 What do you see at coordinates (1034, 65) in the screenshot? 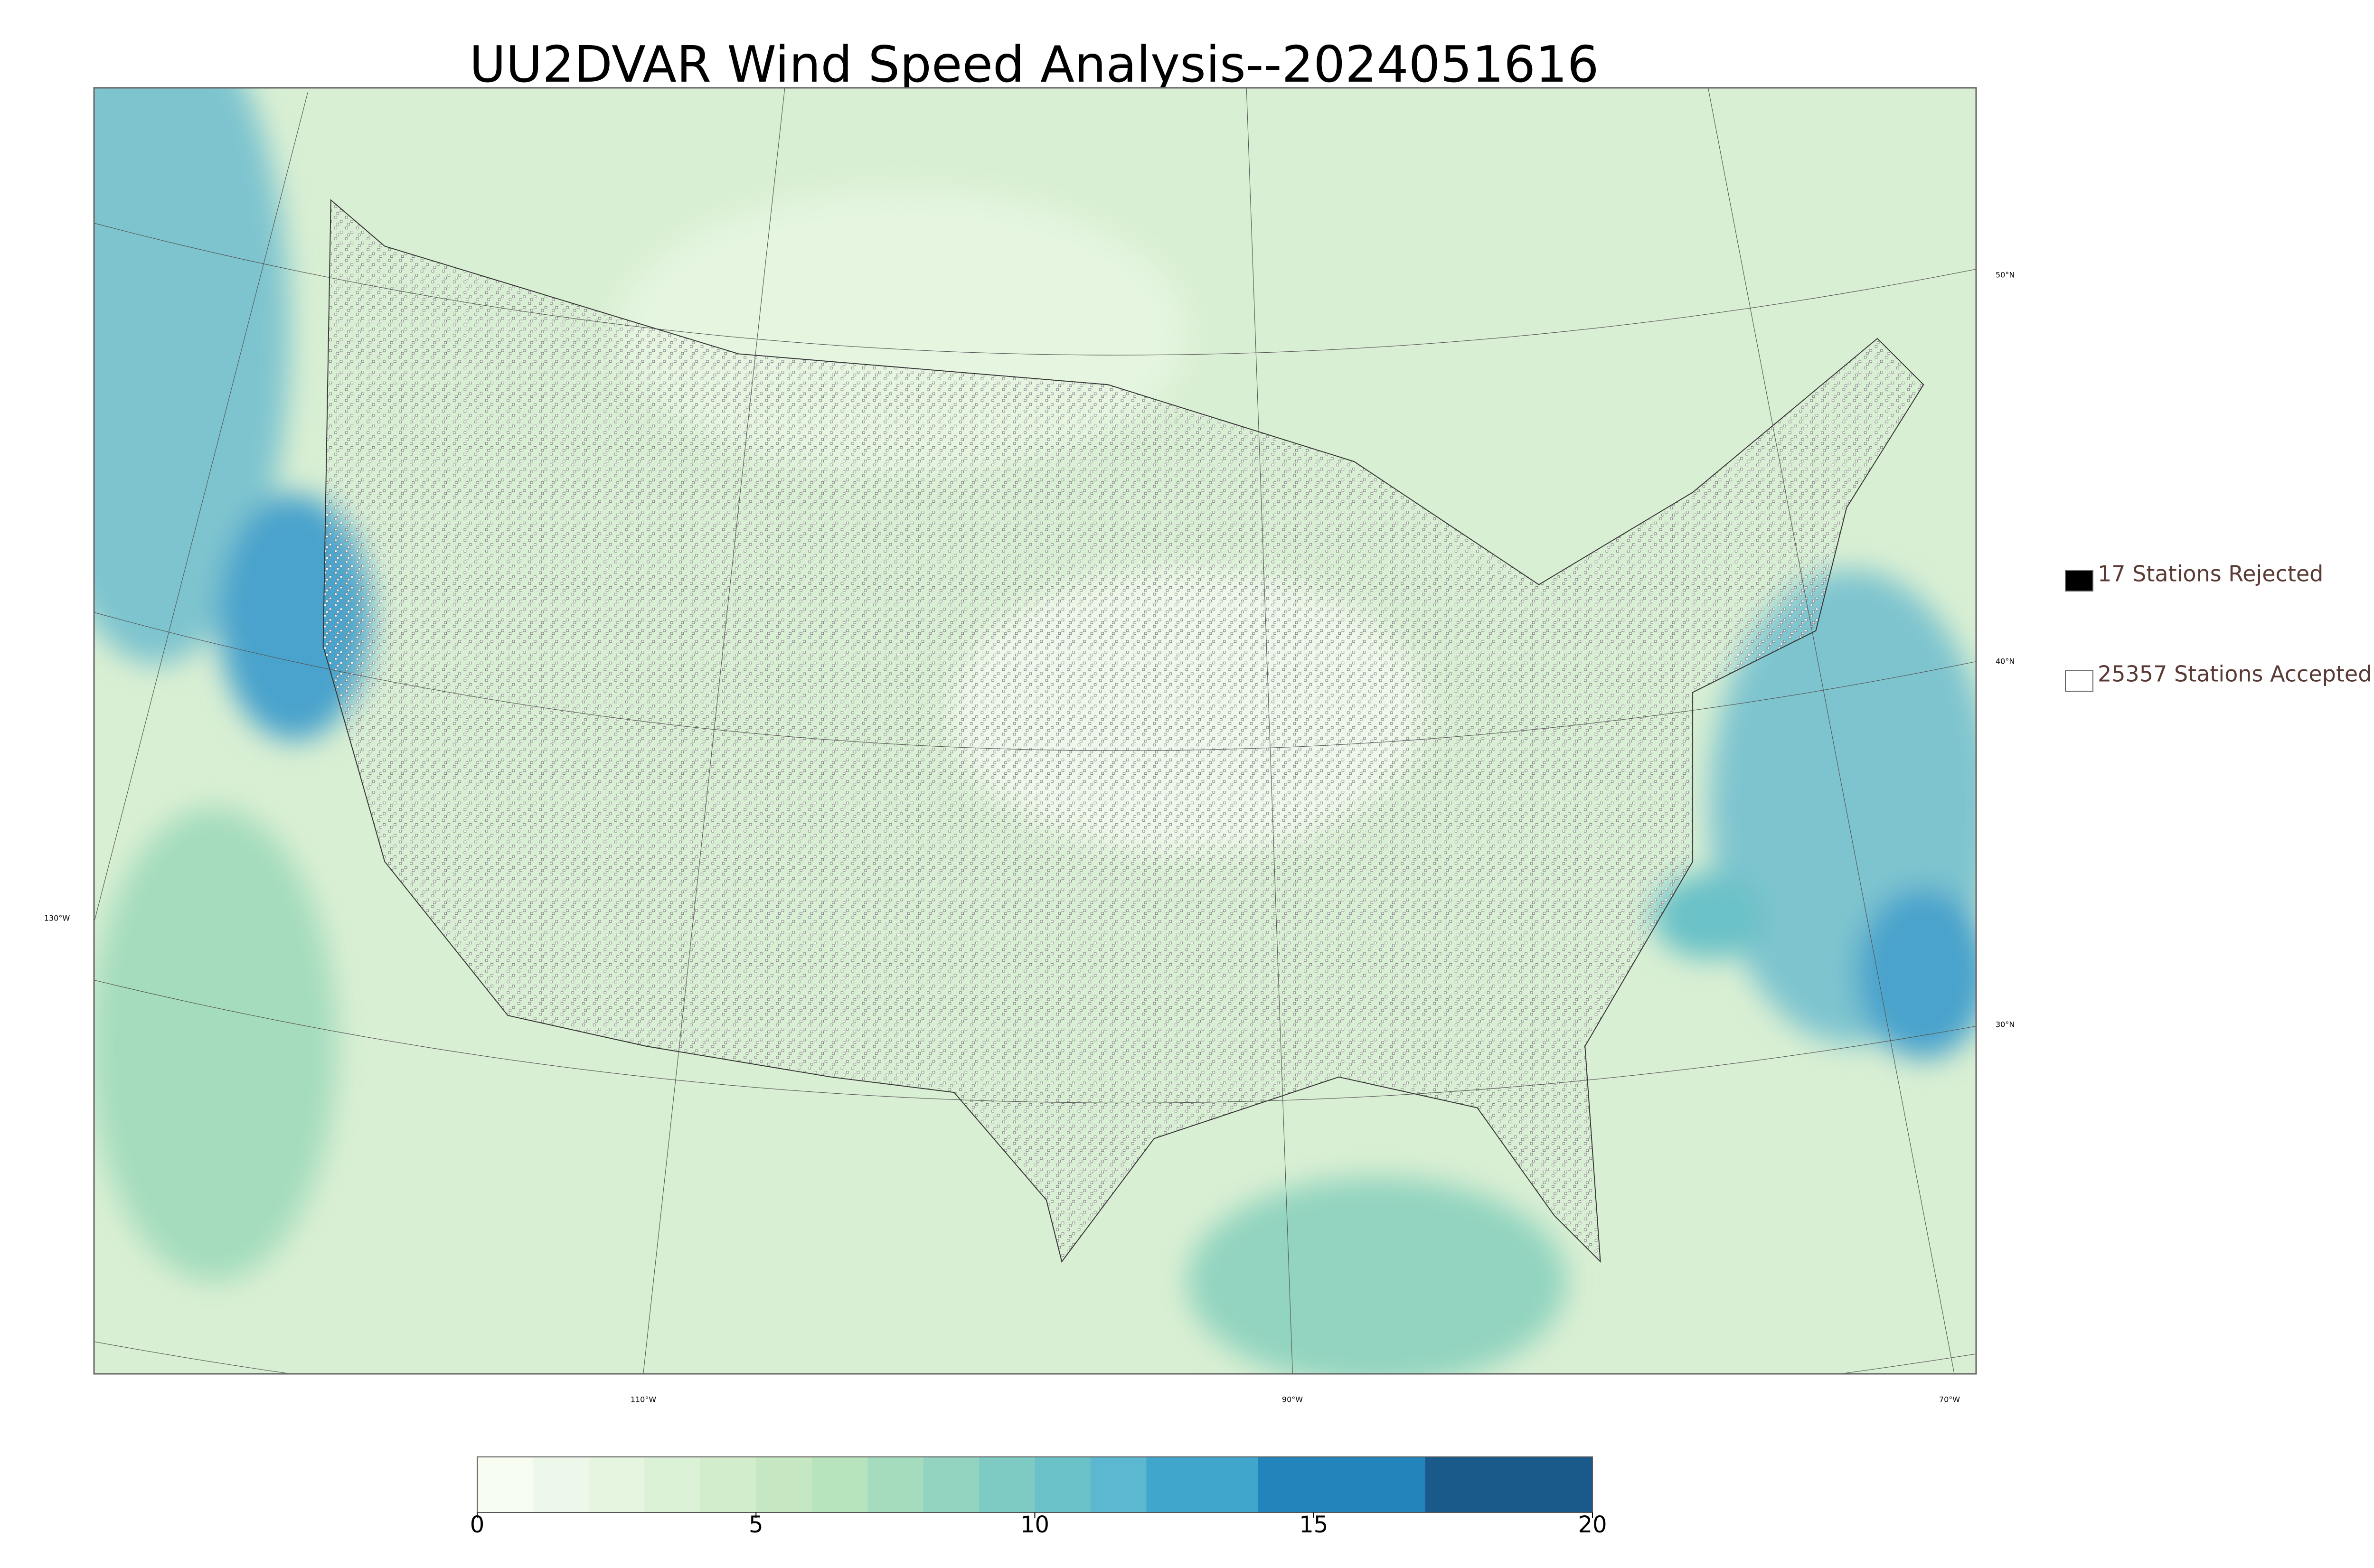
I see `title: UU2DVAR Wind Speed Analysis--2024051616` at bounding box center [1034, 65].